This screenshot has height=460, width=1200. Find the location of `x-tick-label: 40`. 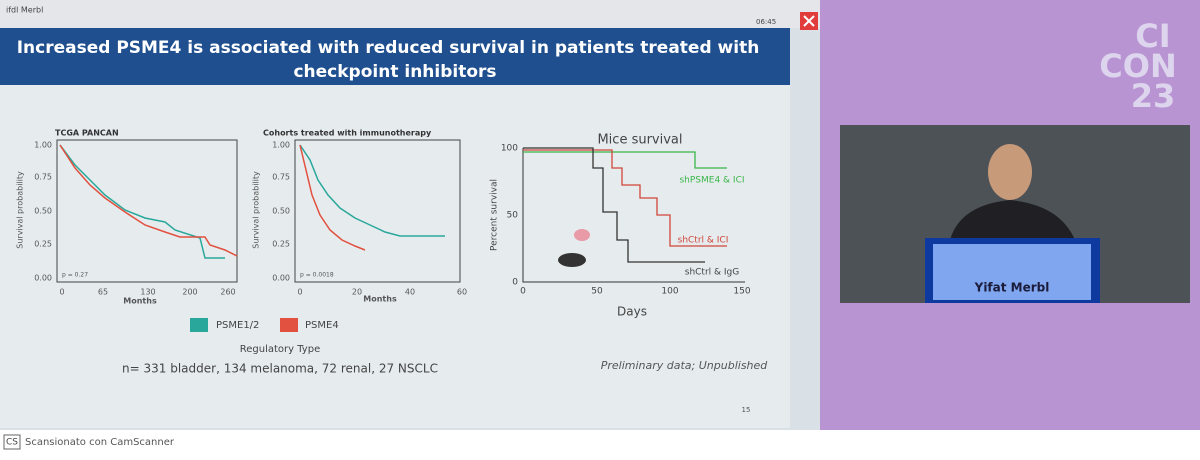

x-tick-label: 40 is located at coordinates (410, 292).